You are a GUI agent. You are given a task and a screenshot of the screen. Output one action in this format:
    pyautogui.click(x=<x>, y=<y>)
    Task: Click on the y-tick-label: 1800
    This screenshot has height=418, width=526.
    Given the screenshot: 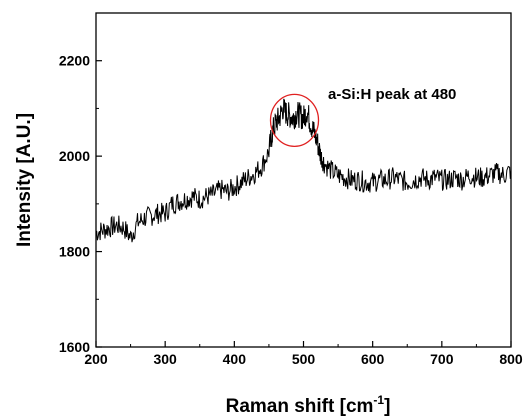 What is the action you would take?
    pyautogui.click(x=74, y=252)
    